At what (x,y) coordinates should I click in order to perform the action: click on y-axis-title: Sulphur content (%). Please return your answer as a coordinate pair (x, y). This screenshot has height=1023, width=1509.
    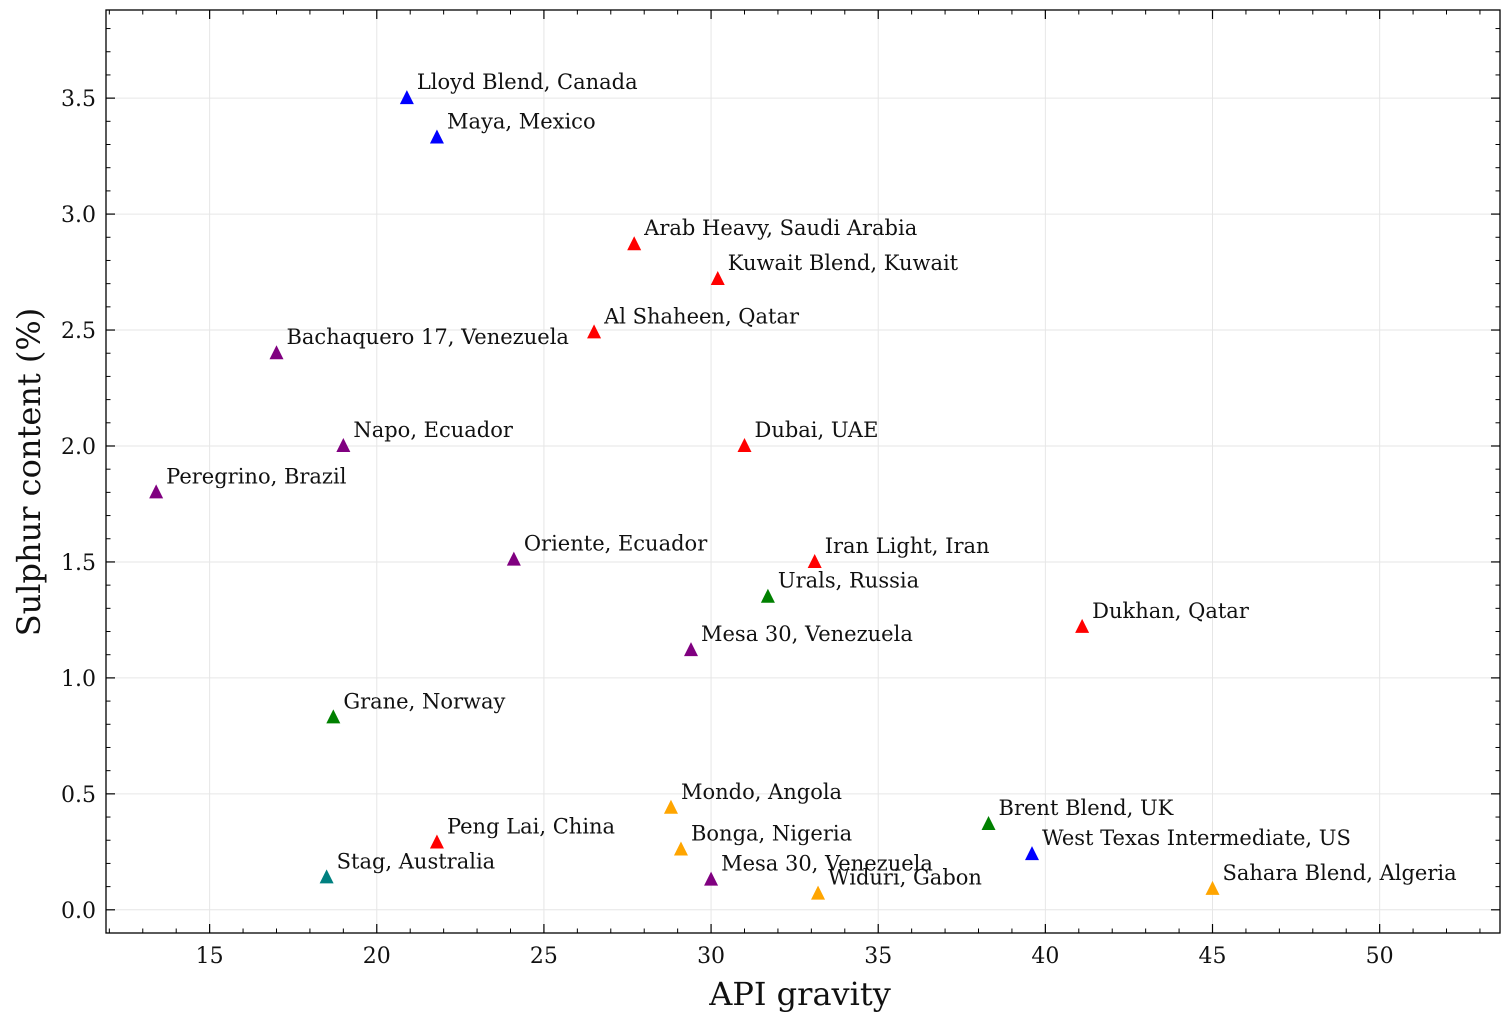
    Looking at the image, I should click on (29, 472).